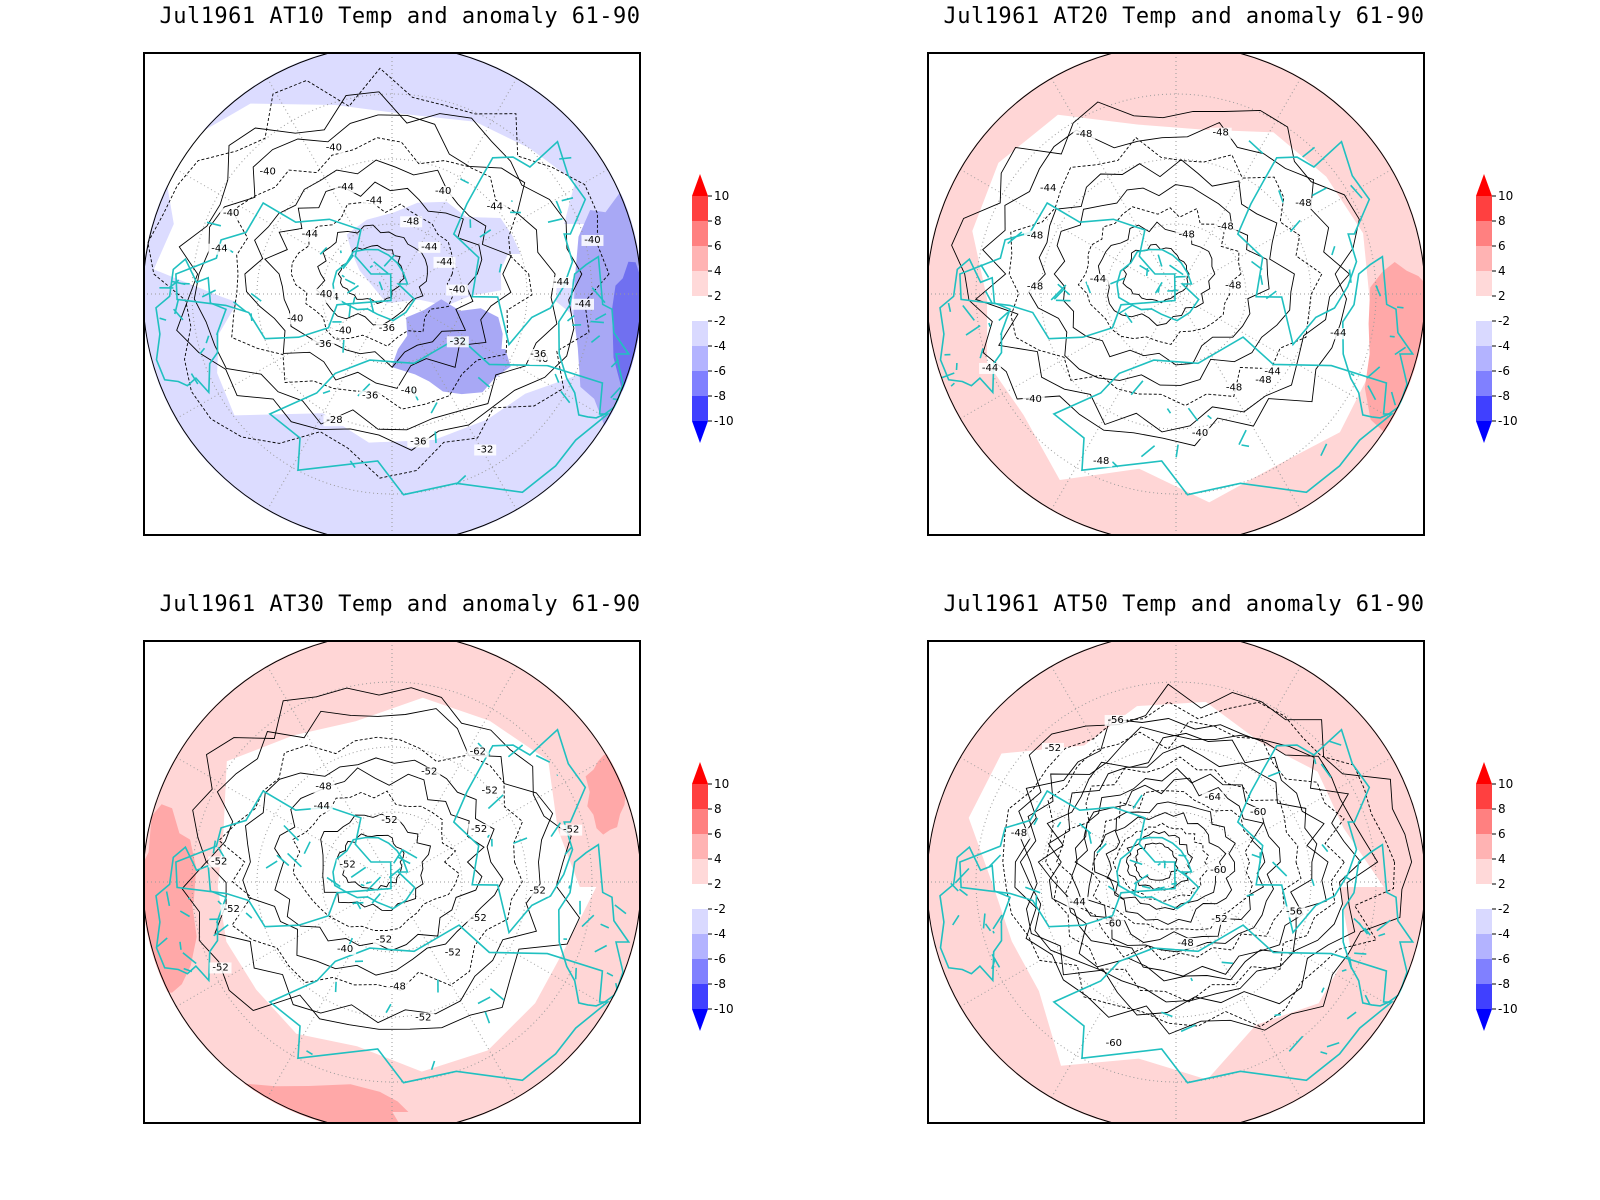 The height and width of the screenshot is (1200, 1600). I want to click on contour-label: -60, so click(1218, 870).